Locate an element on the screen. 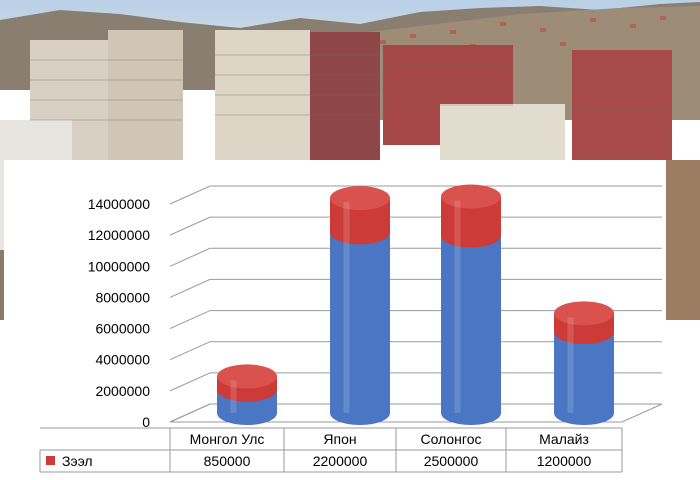  y-tick-label: 12000000 is located at coordinates (119, 235).